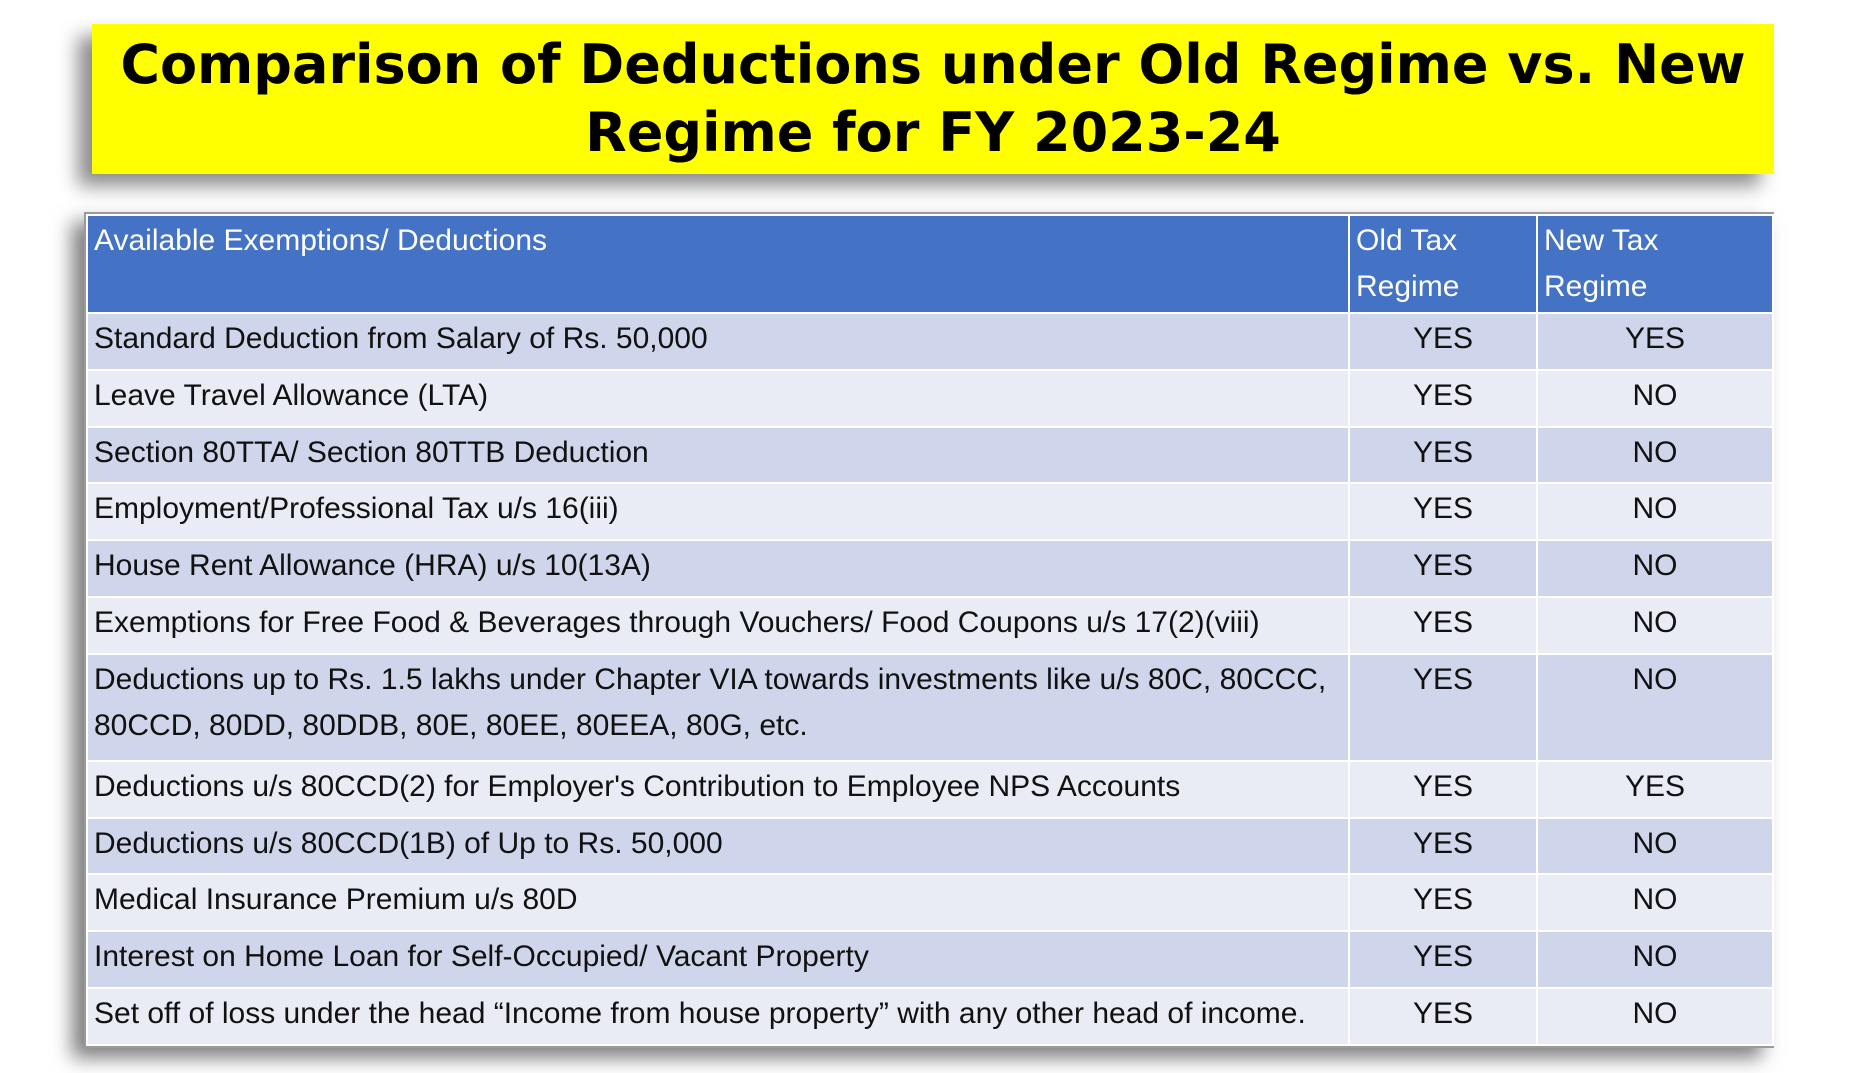  Describe the element at coordinates (718, 512) in the screenshot. I see `deduction-name: Employment/Professional Tax u/s 16(iii)` at that location.